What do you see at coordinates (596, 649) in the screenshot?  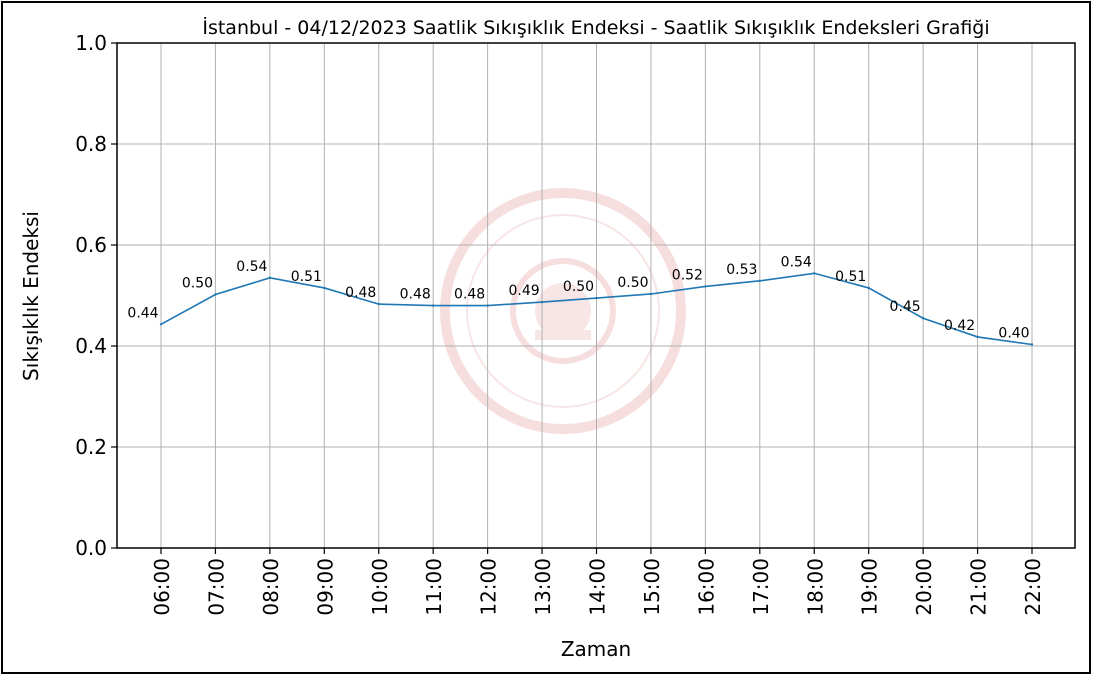 I see `x-axis-label: Zaman` at bounding box center [596, 649].